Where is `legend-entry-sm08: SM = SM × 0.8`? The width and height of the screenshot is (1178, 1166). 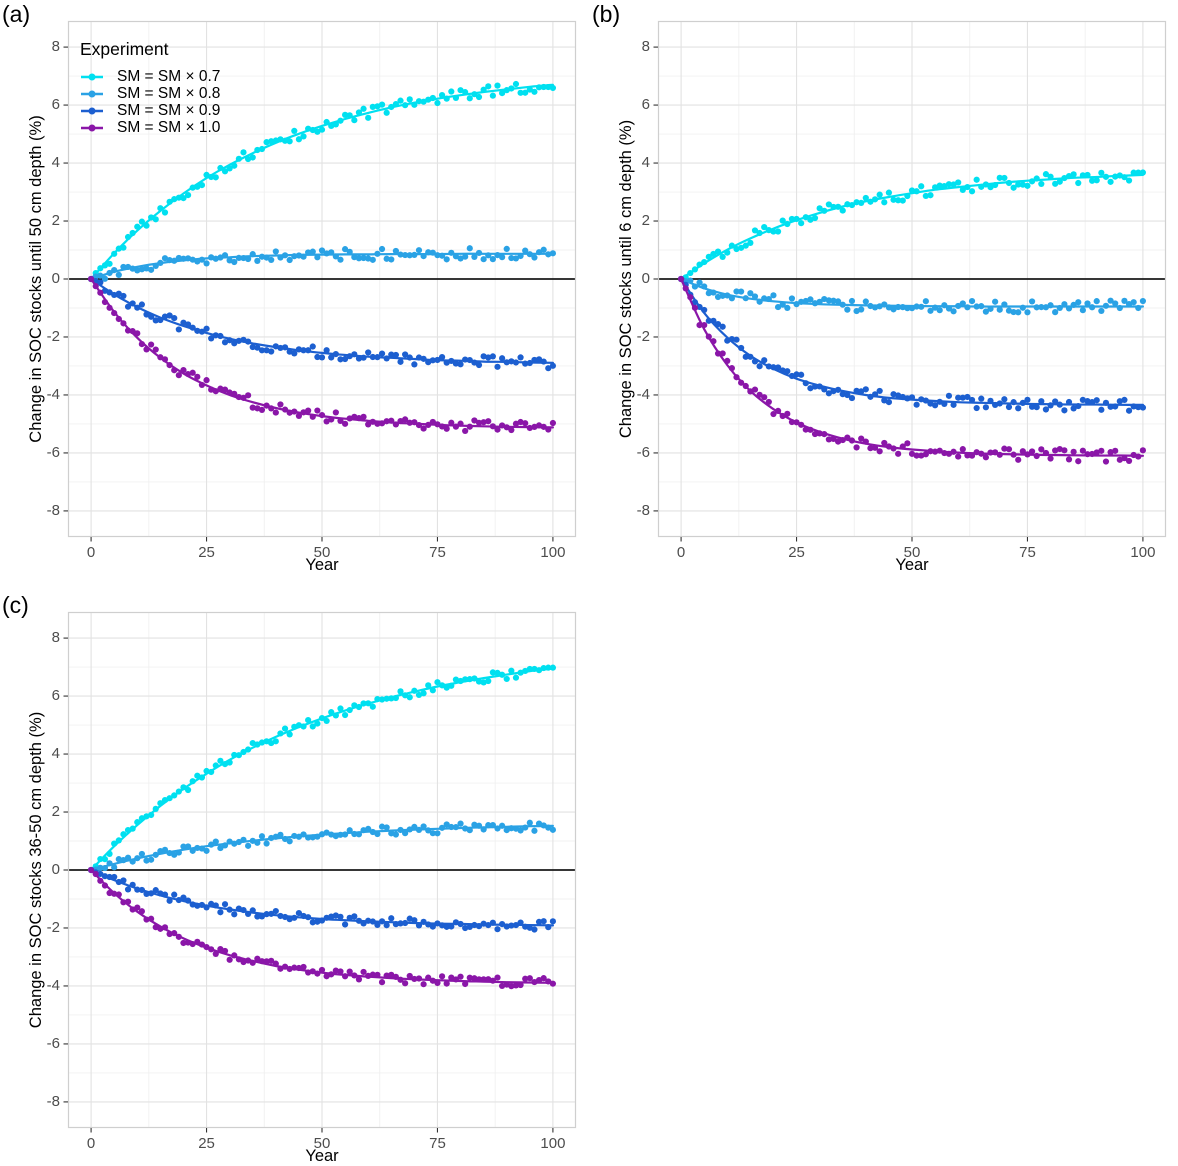
legend-entry-sm08: SM = SM × 0.8 is located at coordinates (150, 93).